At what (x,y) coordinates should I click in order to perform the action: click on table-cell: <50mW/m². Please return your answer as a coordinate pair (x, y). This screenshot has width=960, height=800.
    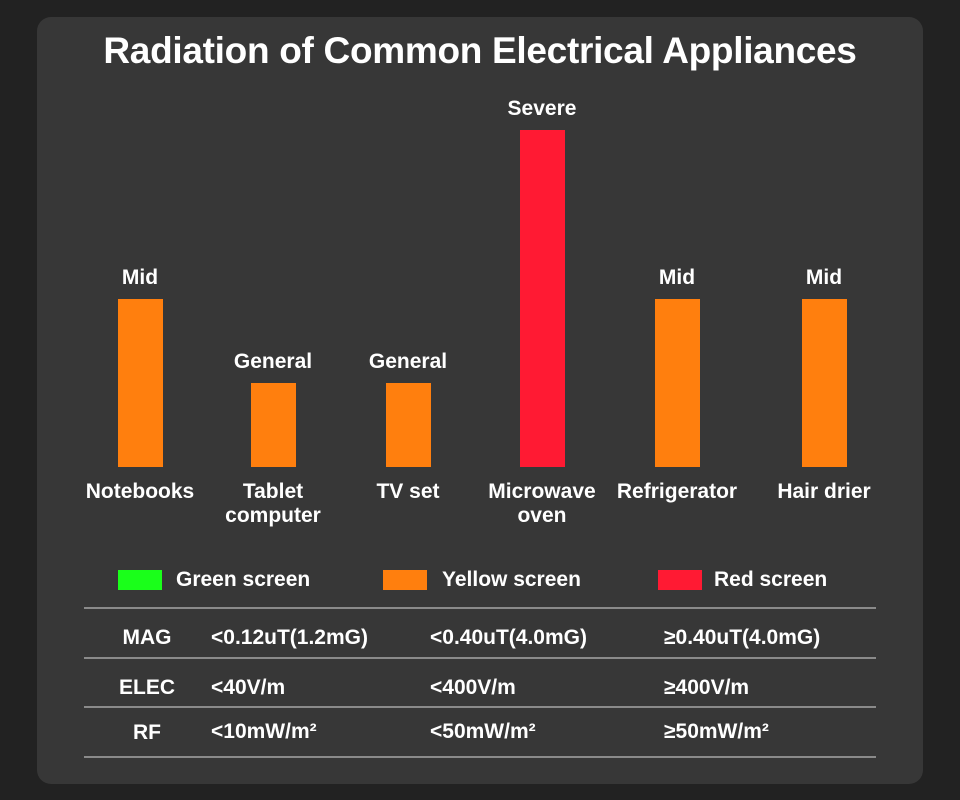
    Looking at the image, I should click on (483, 731).